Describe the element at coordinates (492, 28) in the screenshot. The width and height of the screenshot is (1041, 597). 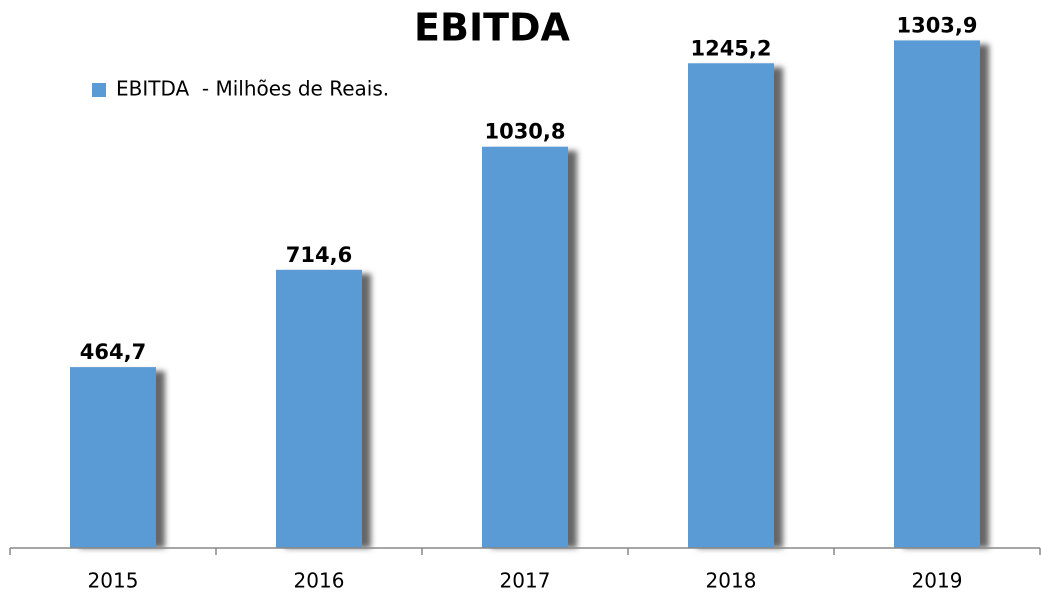
I see `chart-title: EBITDA` at that location.